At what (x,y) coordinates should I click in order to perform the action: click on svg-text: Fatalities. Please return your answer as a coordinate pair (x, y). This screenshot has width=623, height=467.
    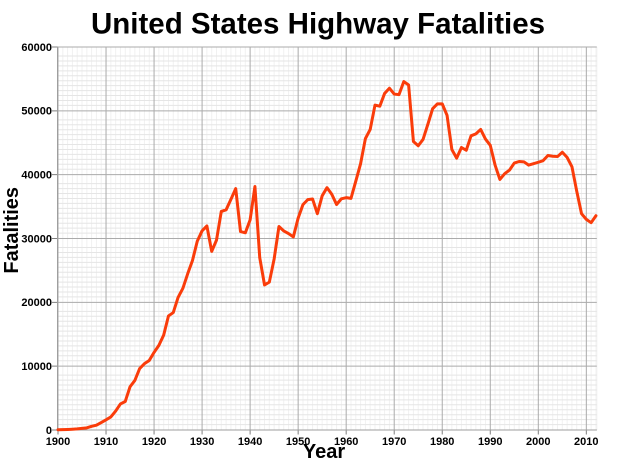
    Looking at the image, I should click on (12, 230).